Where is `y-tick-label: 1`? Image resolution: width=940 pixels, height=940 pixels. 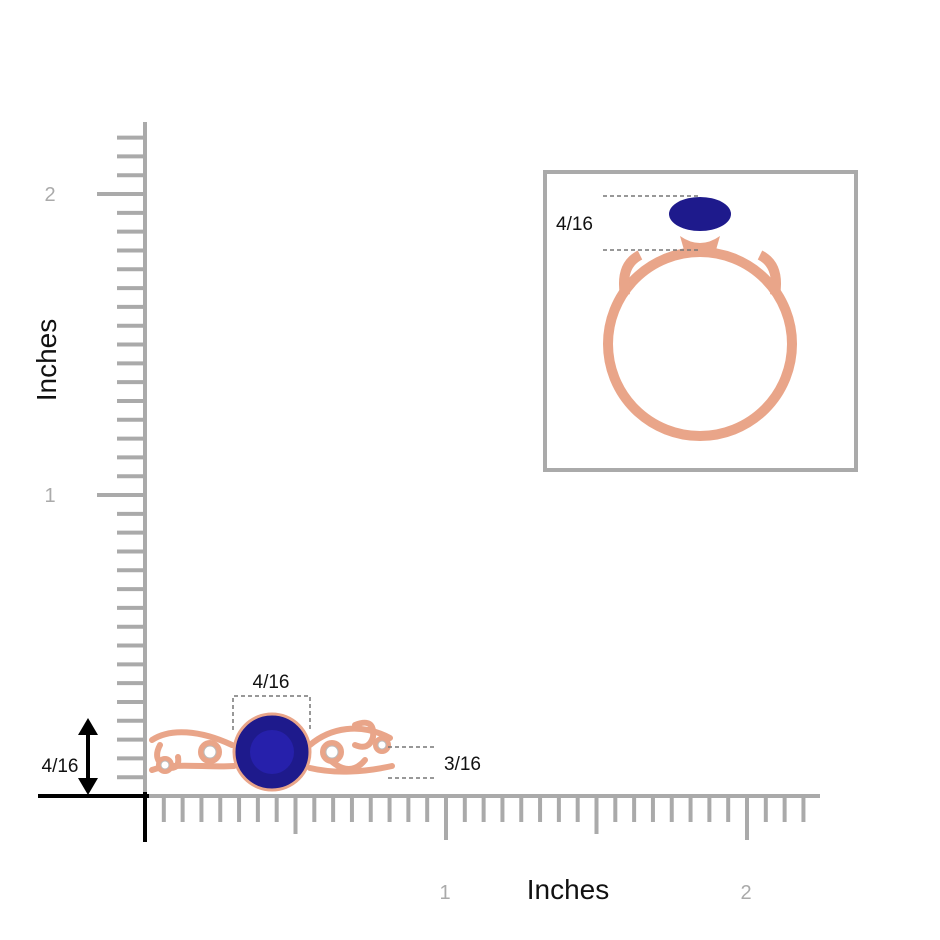 y-tick-label: 1 is located at coordinates (49, 496).